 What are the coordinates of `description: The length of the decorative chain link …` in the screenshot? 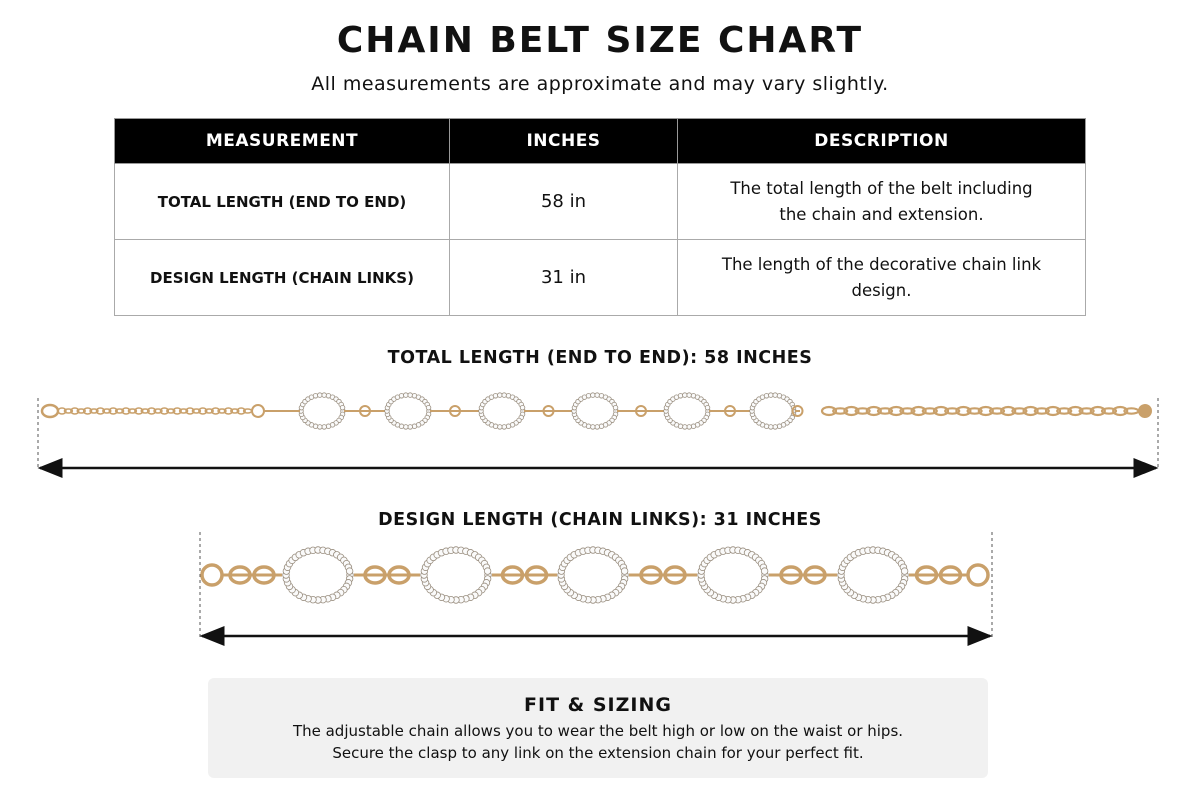 It's located at (881, 277).